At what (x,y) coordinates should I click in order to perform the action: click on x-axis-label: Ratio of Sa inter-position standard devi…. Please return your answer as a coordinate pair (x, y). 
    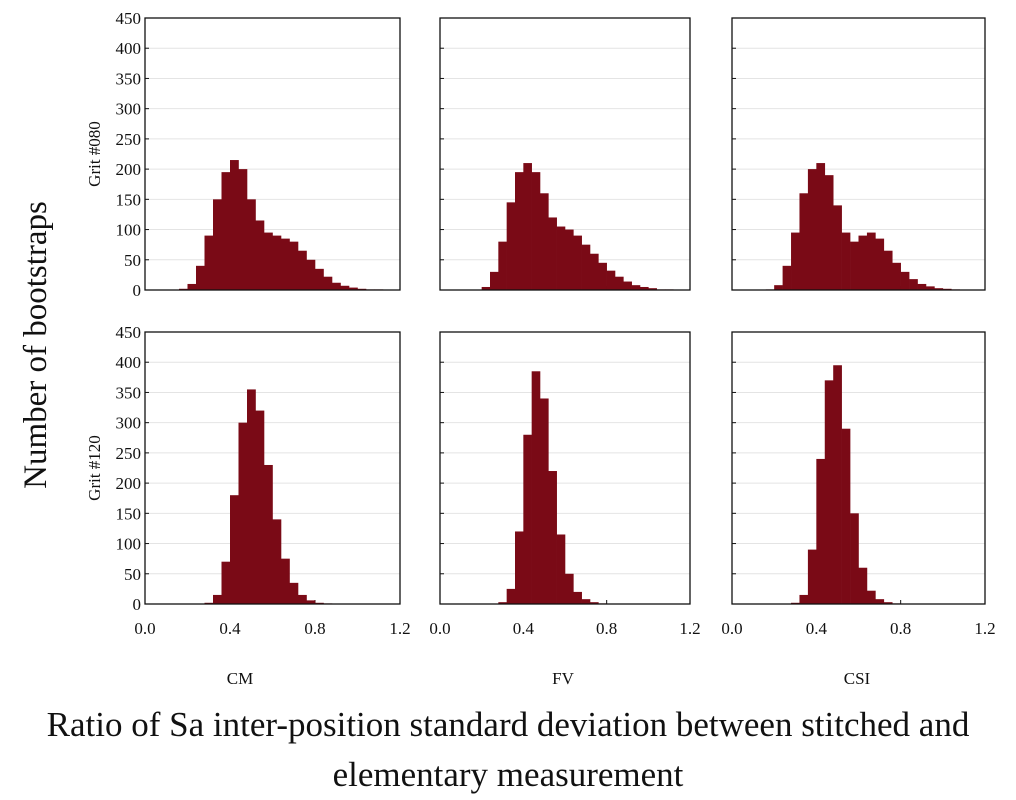
    Looking at the image, I should click on (508, 749).